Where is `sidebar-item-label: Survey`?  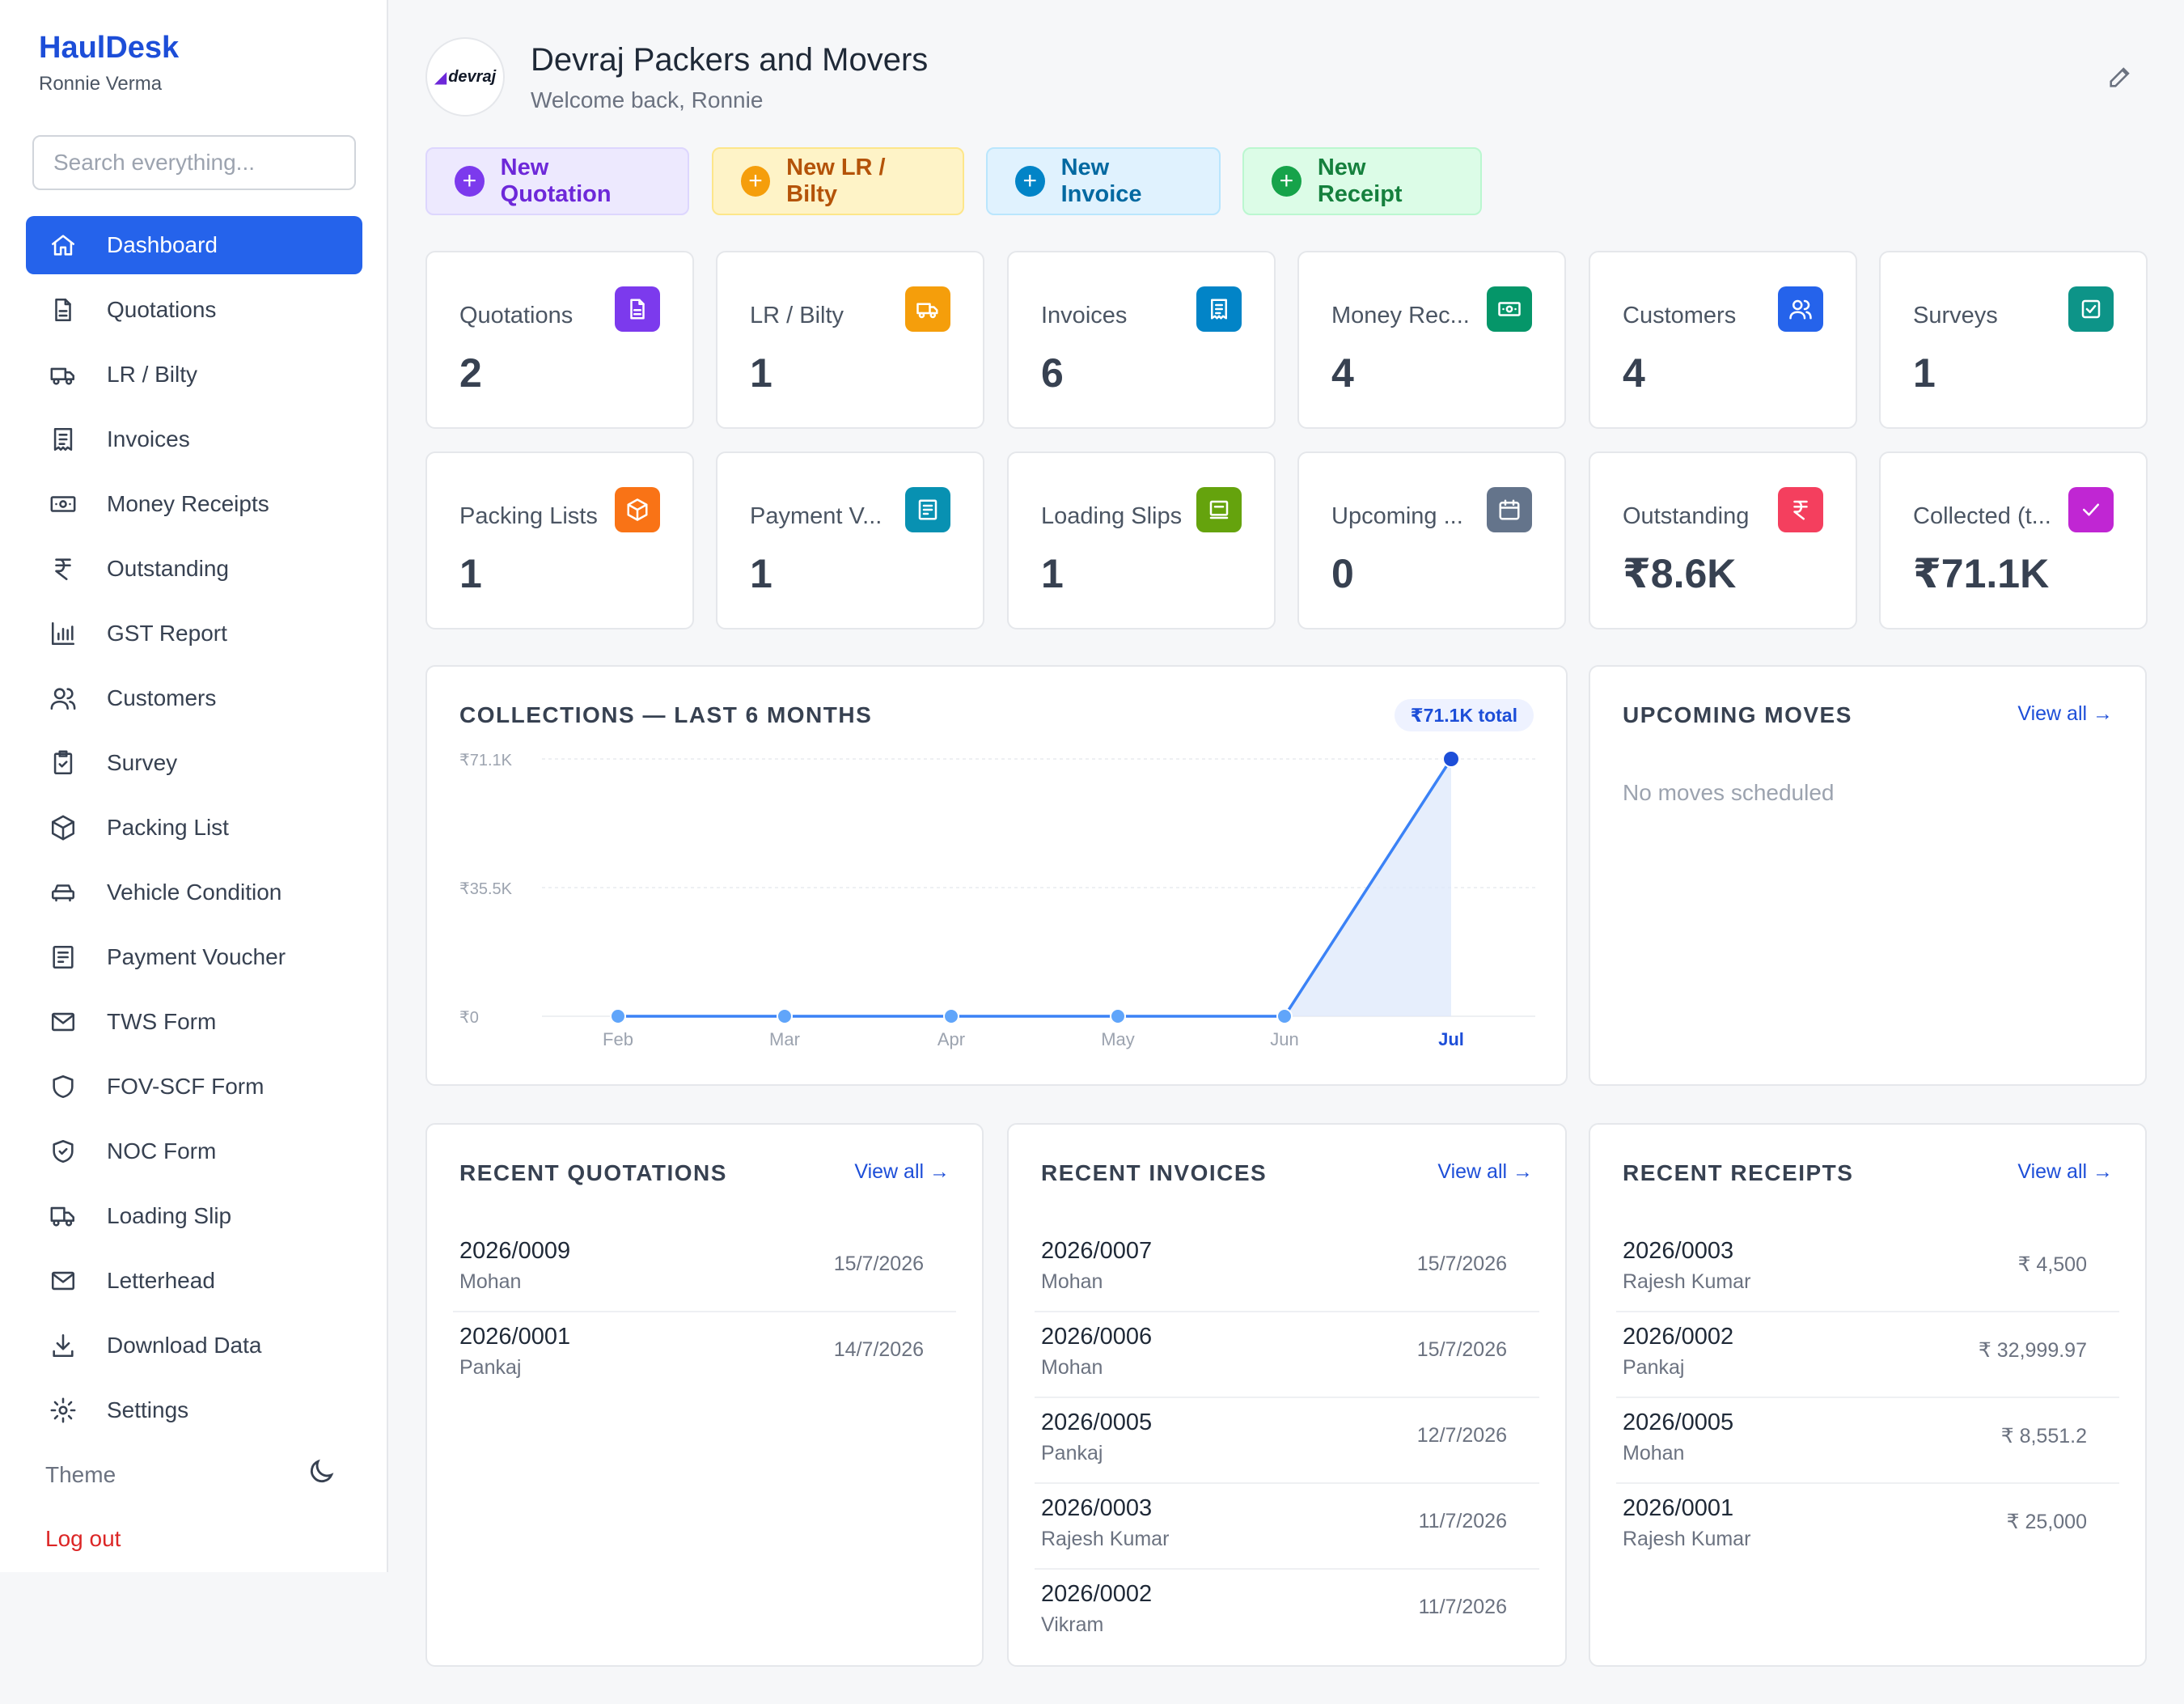 sidebar-item-label: Survey is located at coordinates (142, 763).